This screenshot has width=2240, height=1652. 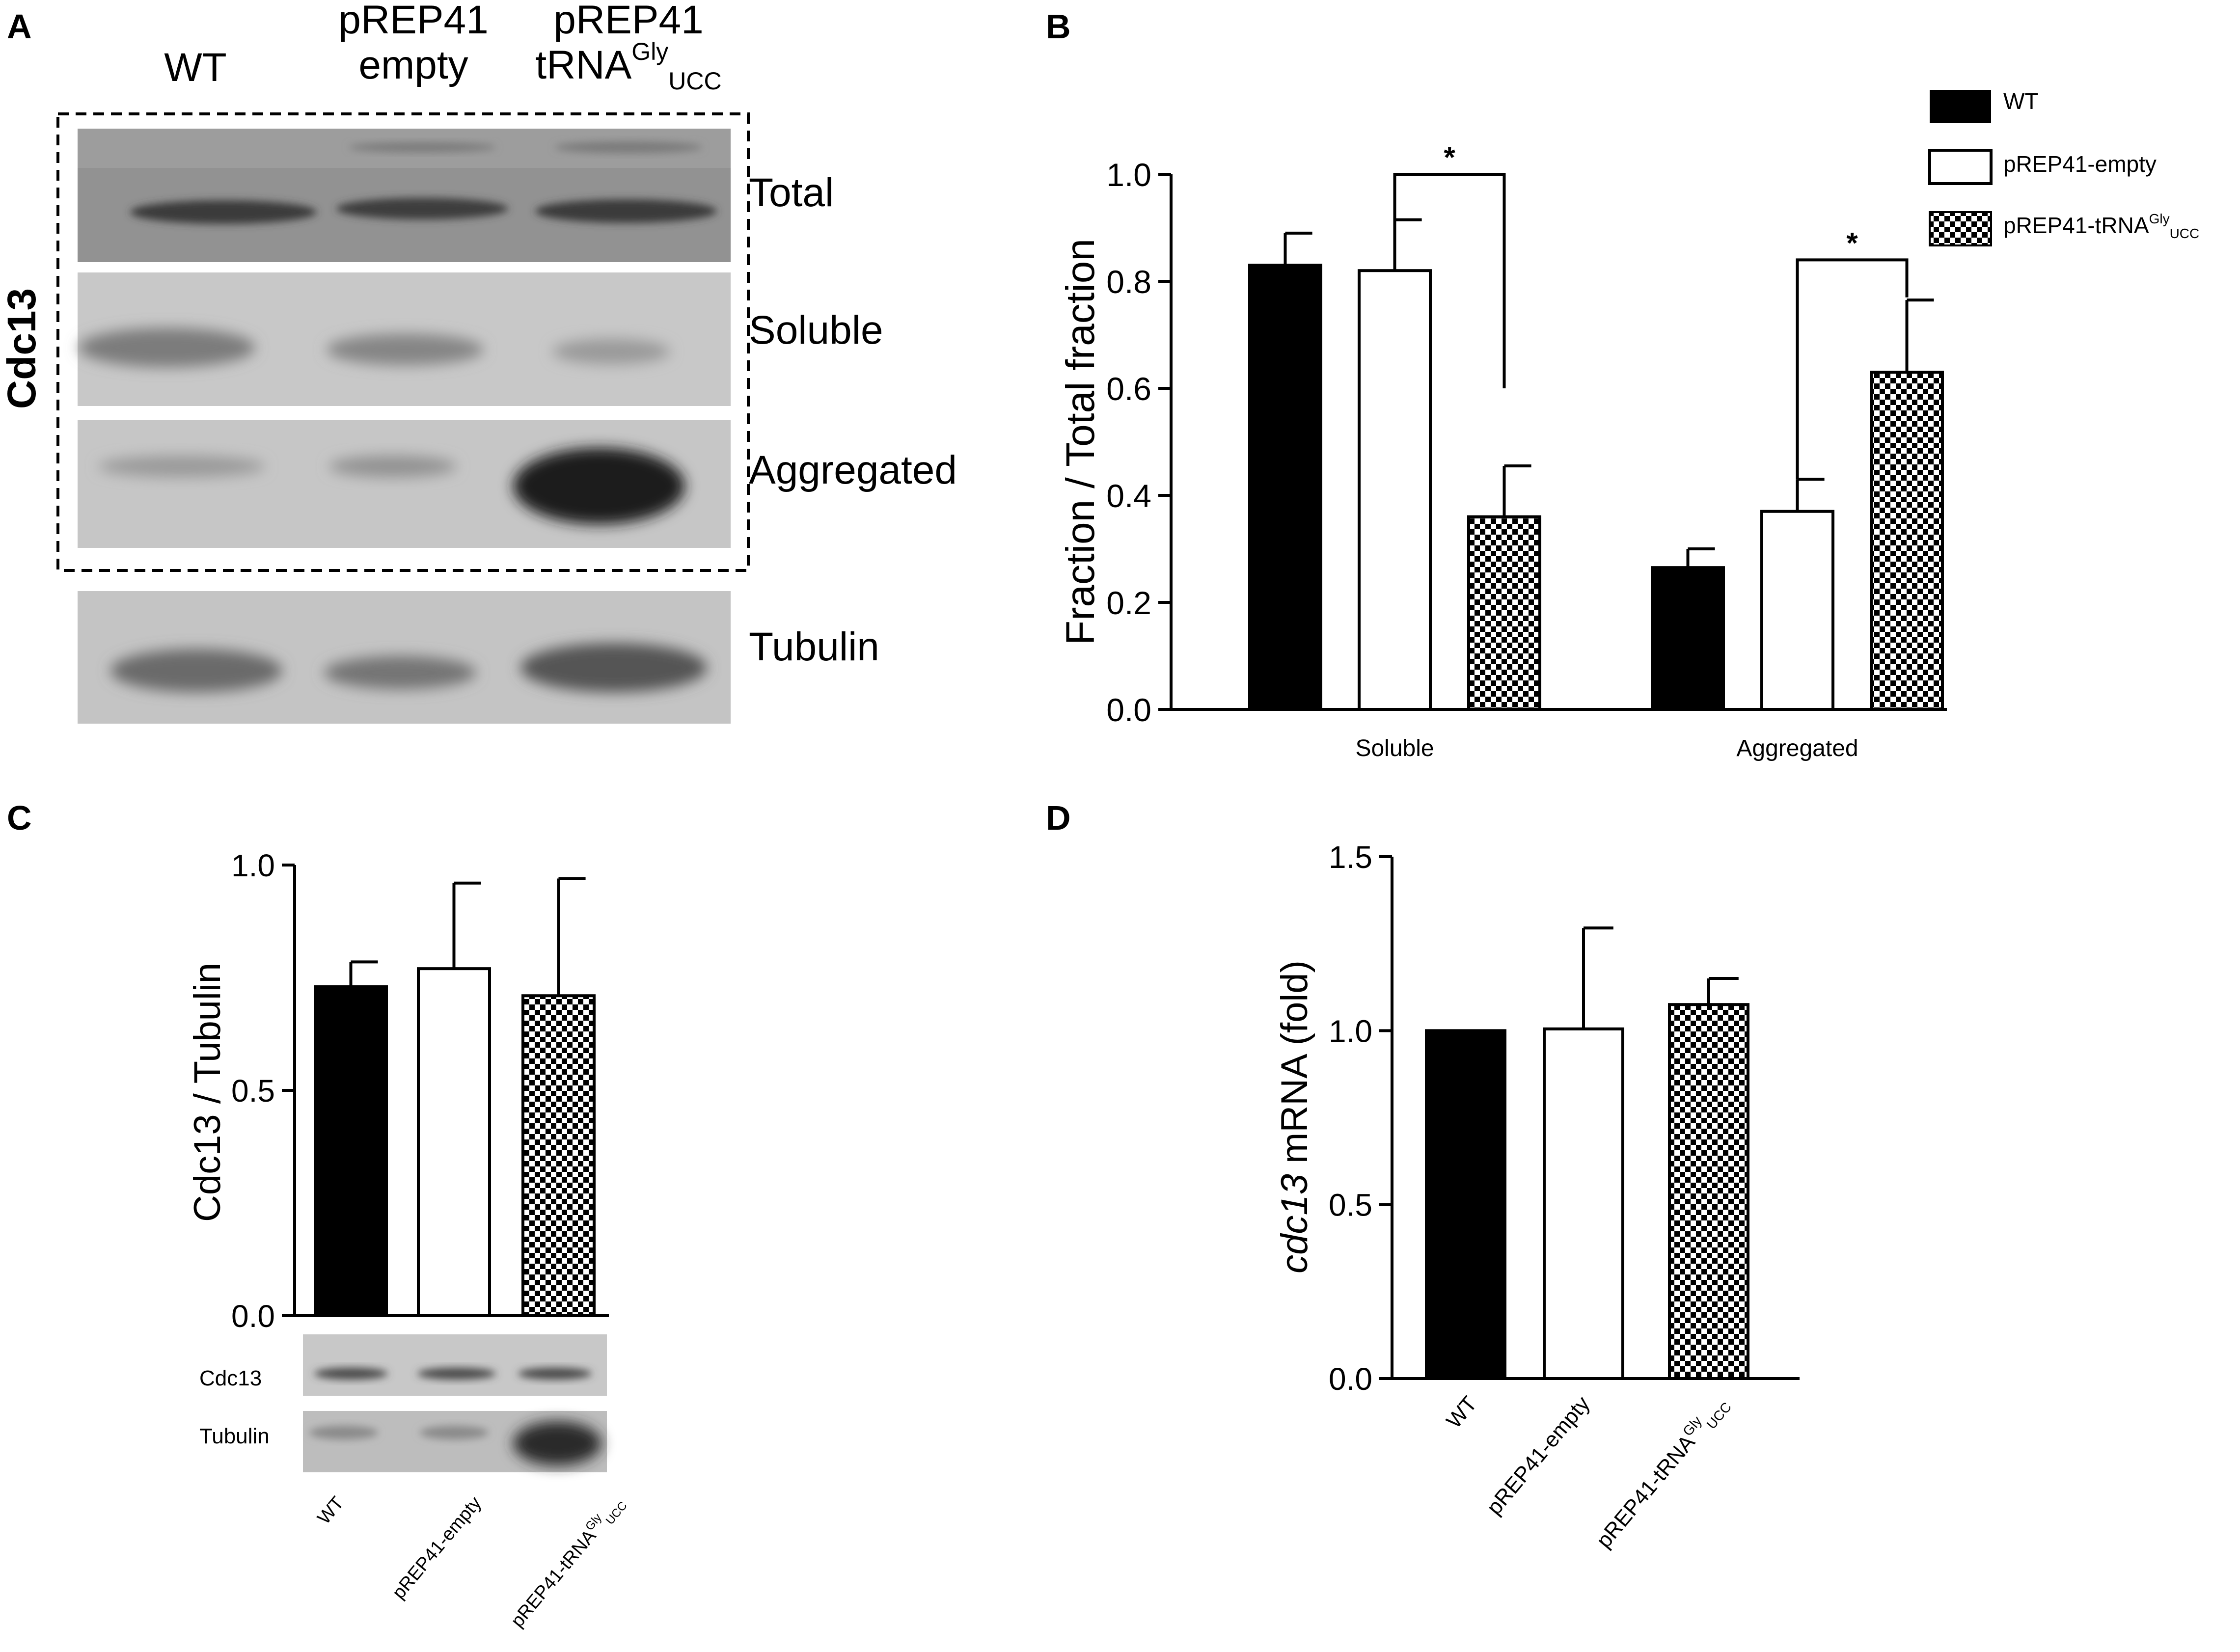 I want to click on c-xlabel-wt: WT, so click(x=331, y=1510).